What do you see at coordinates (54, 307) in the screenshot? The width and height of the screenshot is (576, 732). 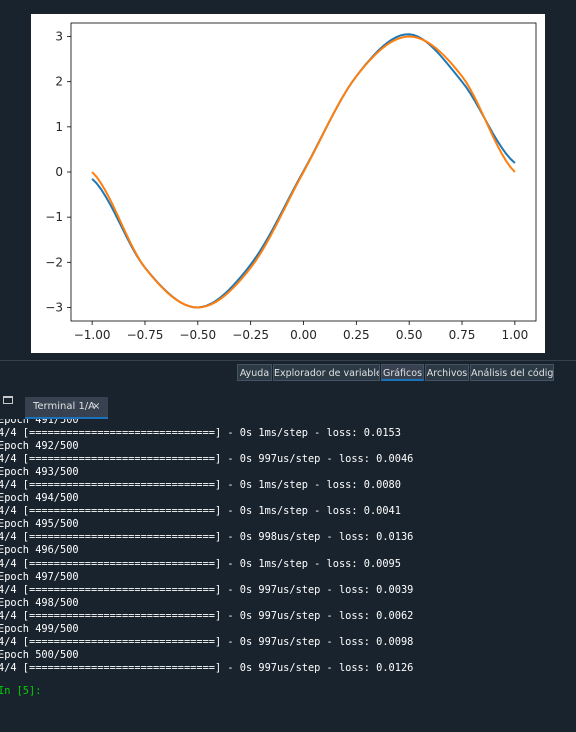 I see `y-tick-label: −3` at bounding box center [54, 307].